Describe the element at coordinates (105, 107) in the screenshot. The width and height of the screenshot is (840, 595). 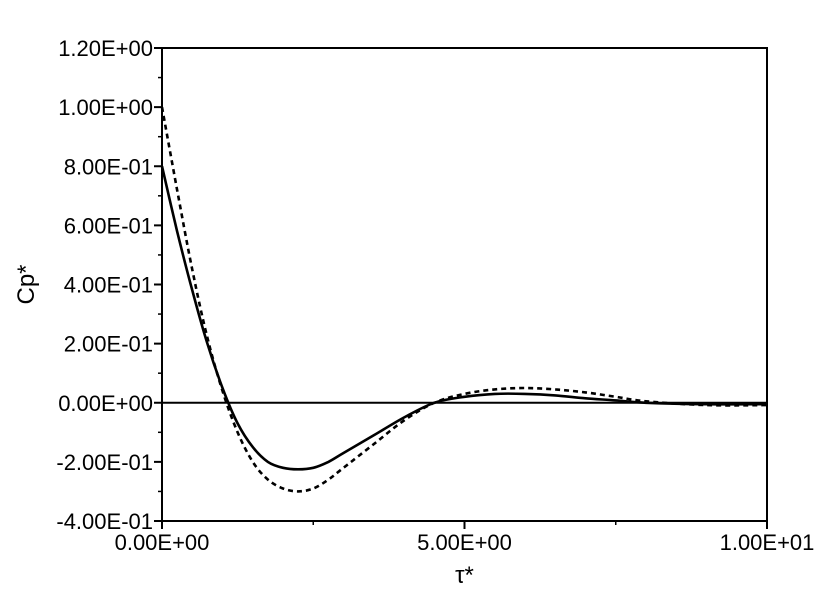
I see `y-tick-label: 1.00E+00` at that location.